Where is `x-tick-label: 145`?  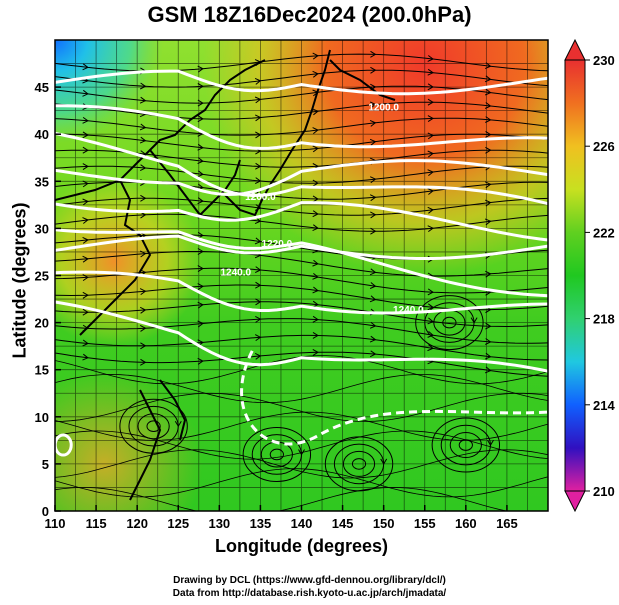 x-tick-label: 145 is located at coordinates (343, 523).